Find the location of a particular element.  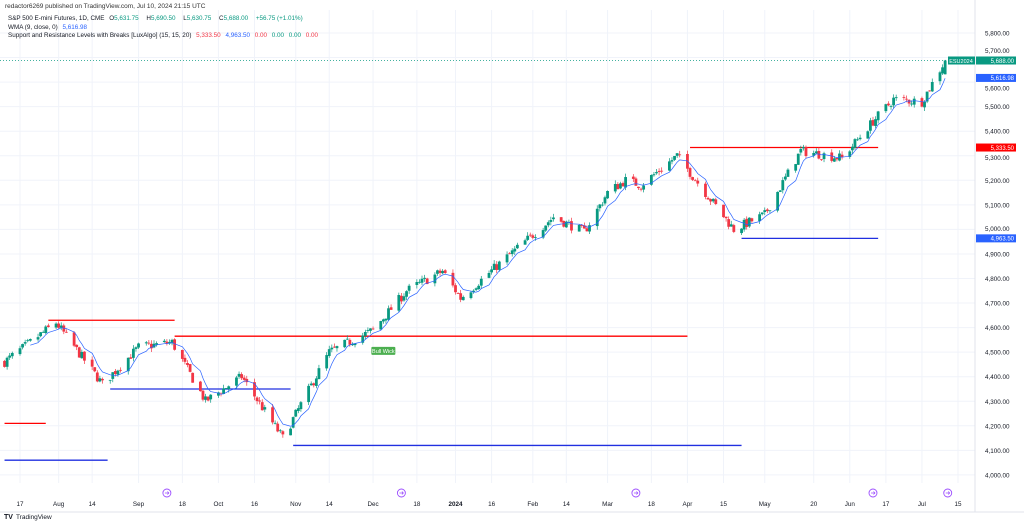

sr-value-4: 0.00 is located at coordinates (277, 36).